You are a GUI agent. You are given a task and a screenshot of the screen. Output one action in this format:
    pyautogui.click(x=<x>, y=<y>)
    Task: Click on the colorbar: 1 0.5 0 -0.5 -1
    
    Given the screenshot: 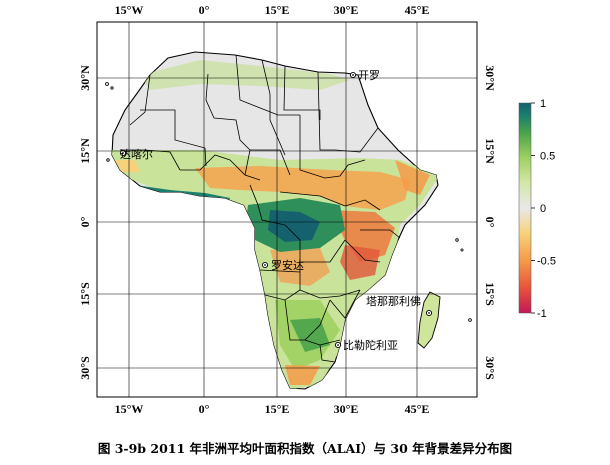 What is the action you would take?
    pyautogui.click(x=537, y=209)
    